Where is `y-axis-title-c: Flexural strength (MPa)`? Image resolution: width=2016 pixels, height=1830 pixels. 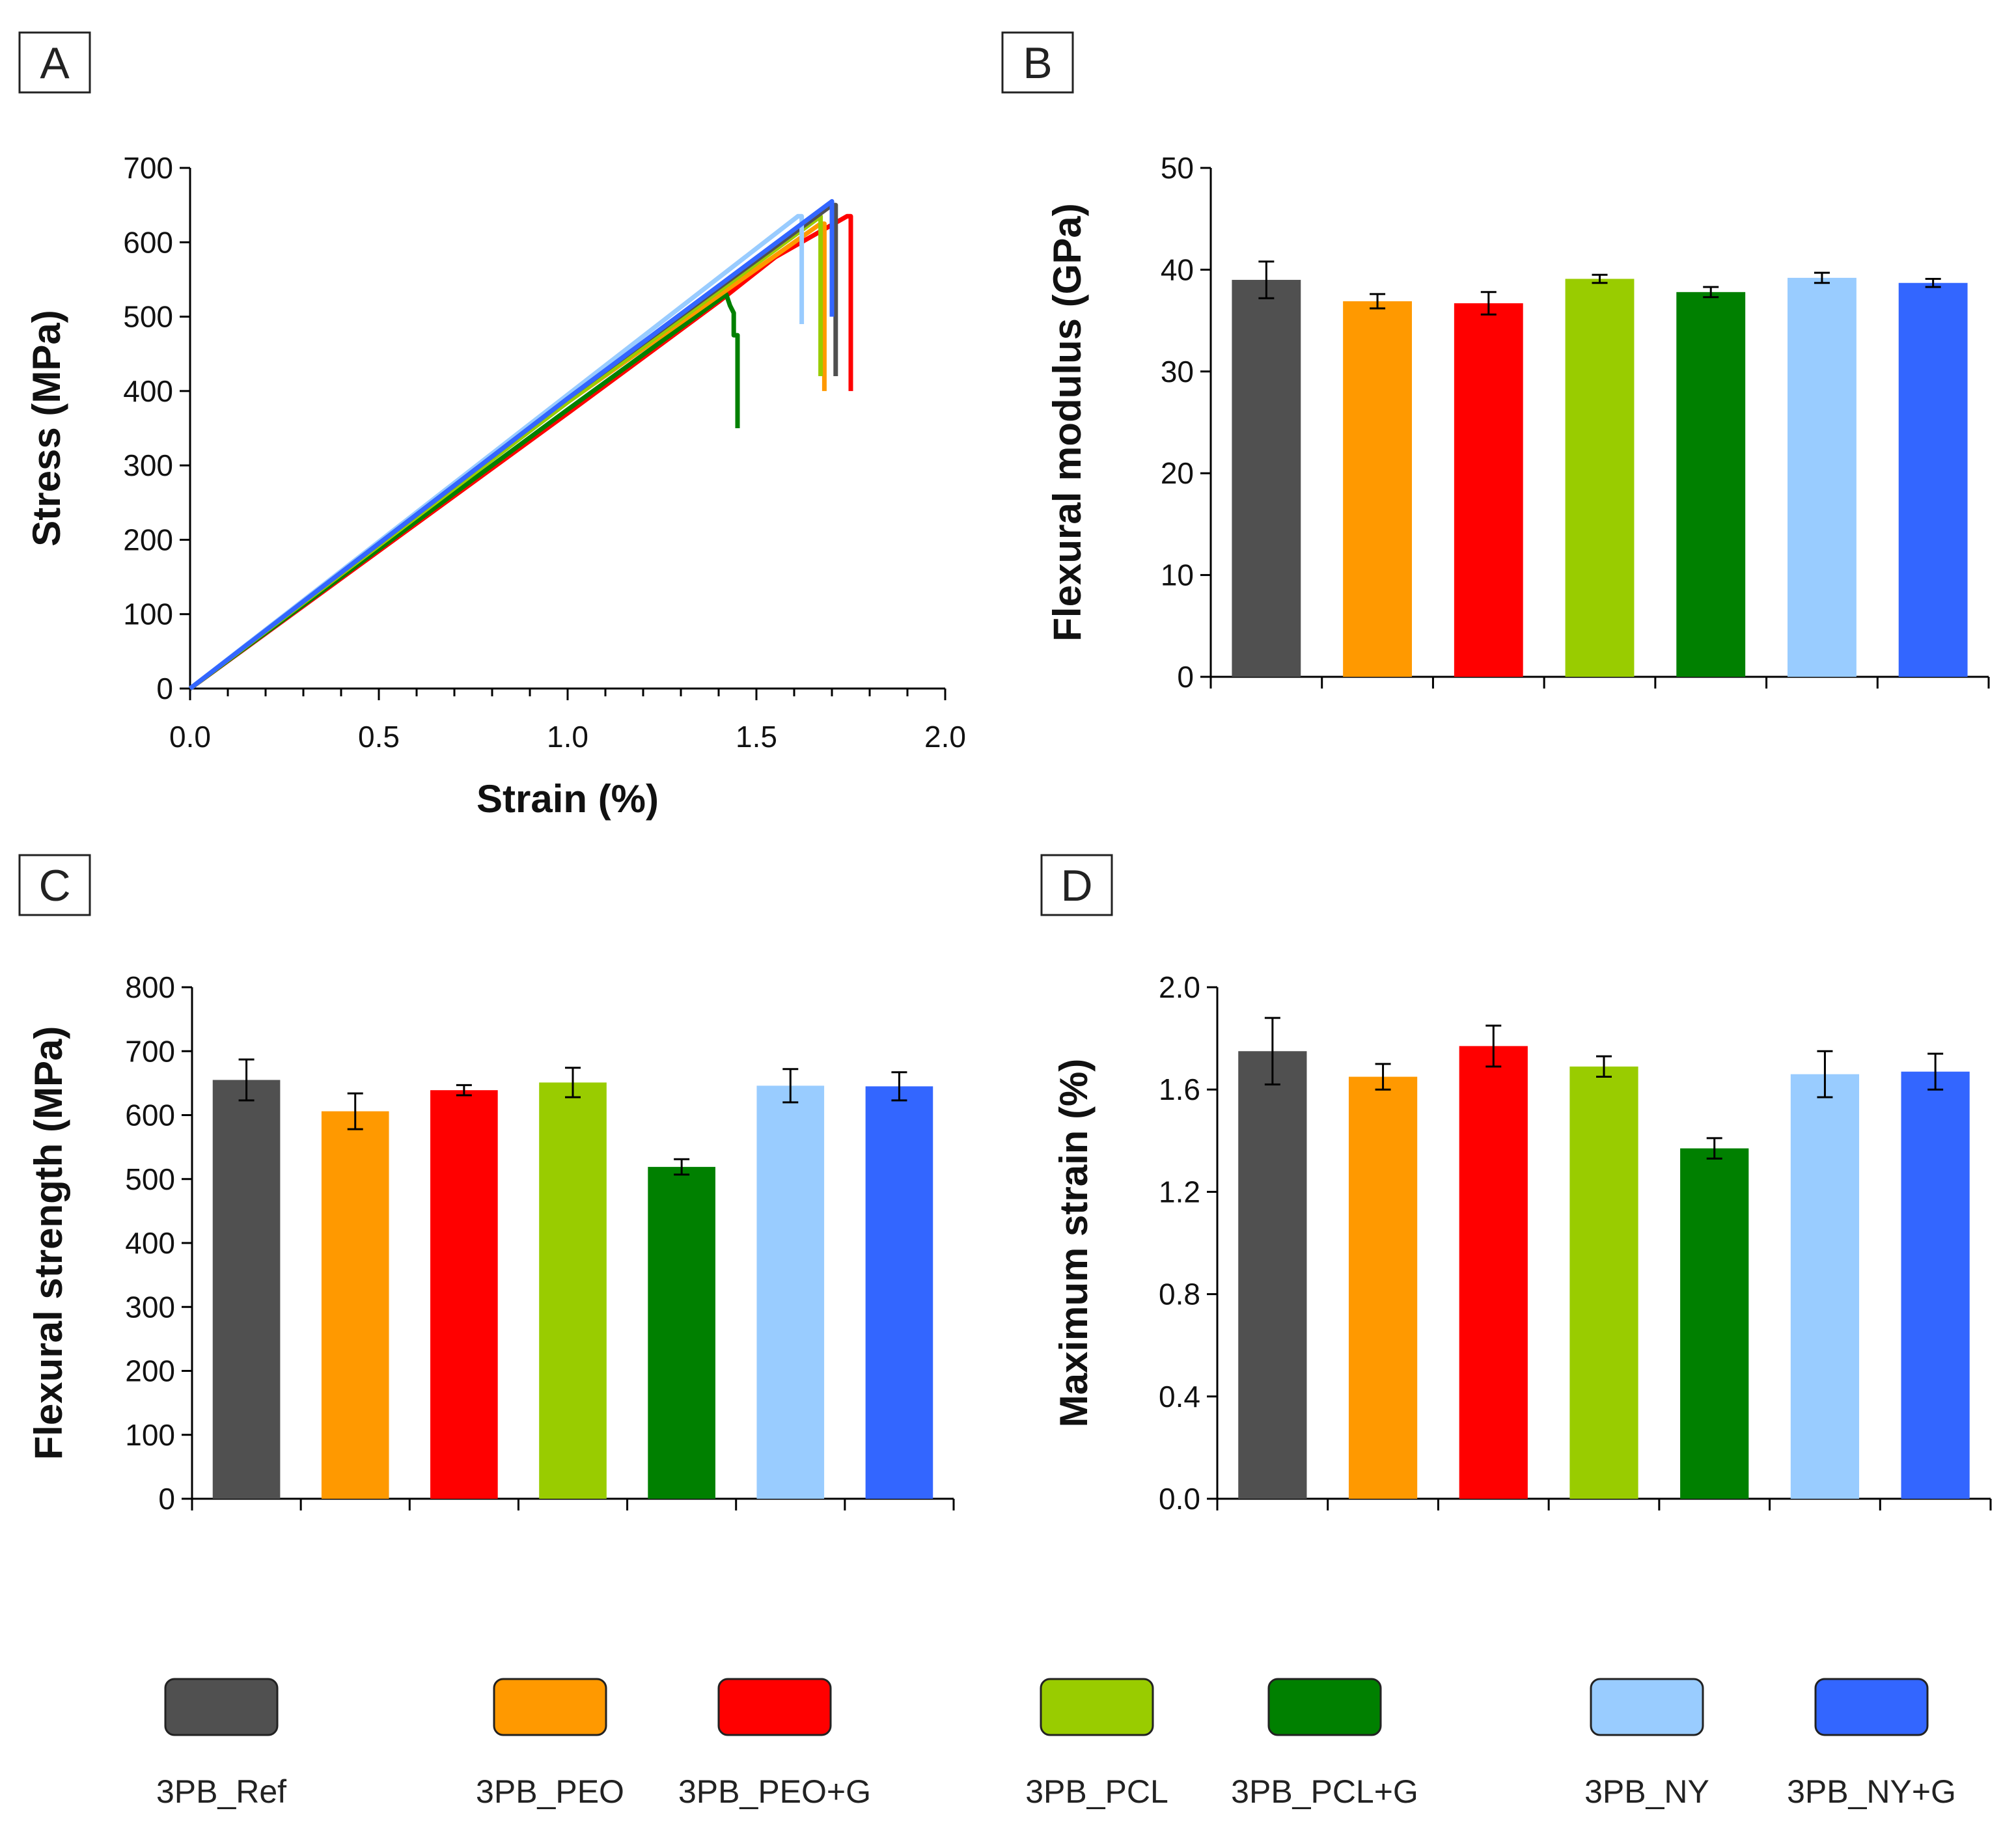 y-axis-title-c: Flexural strength (MPa) is located at coordinates (48, 1243).